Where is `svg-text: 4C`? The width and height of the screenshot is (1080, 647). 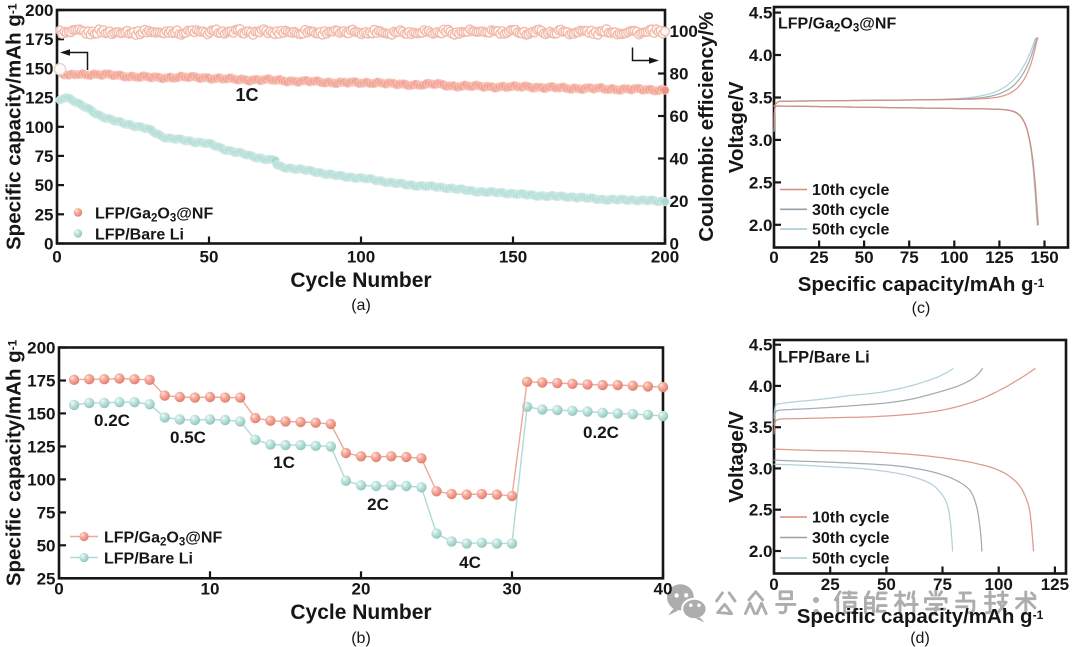 svg-text: 4C is located at coordinates (470, 562).